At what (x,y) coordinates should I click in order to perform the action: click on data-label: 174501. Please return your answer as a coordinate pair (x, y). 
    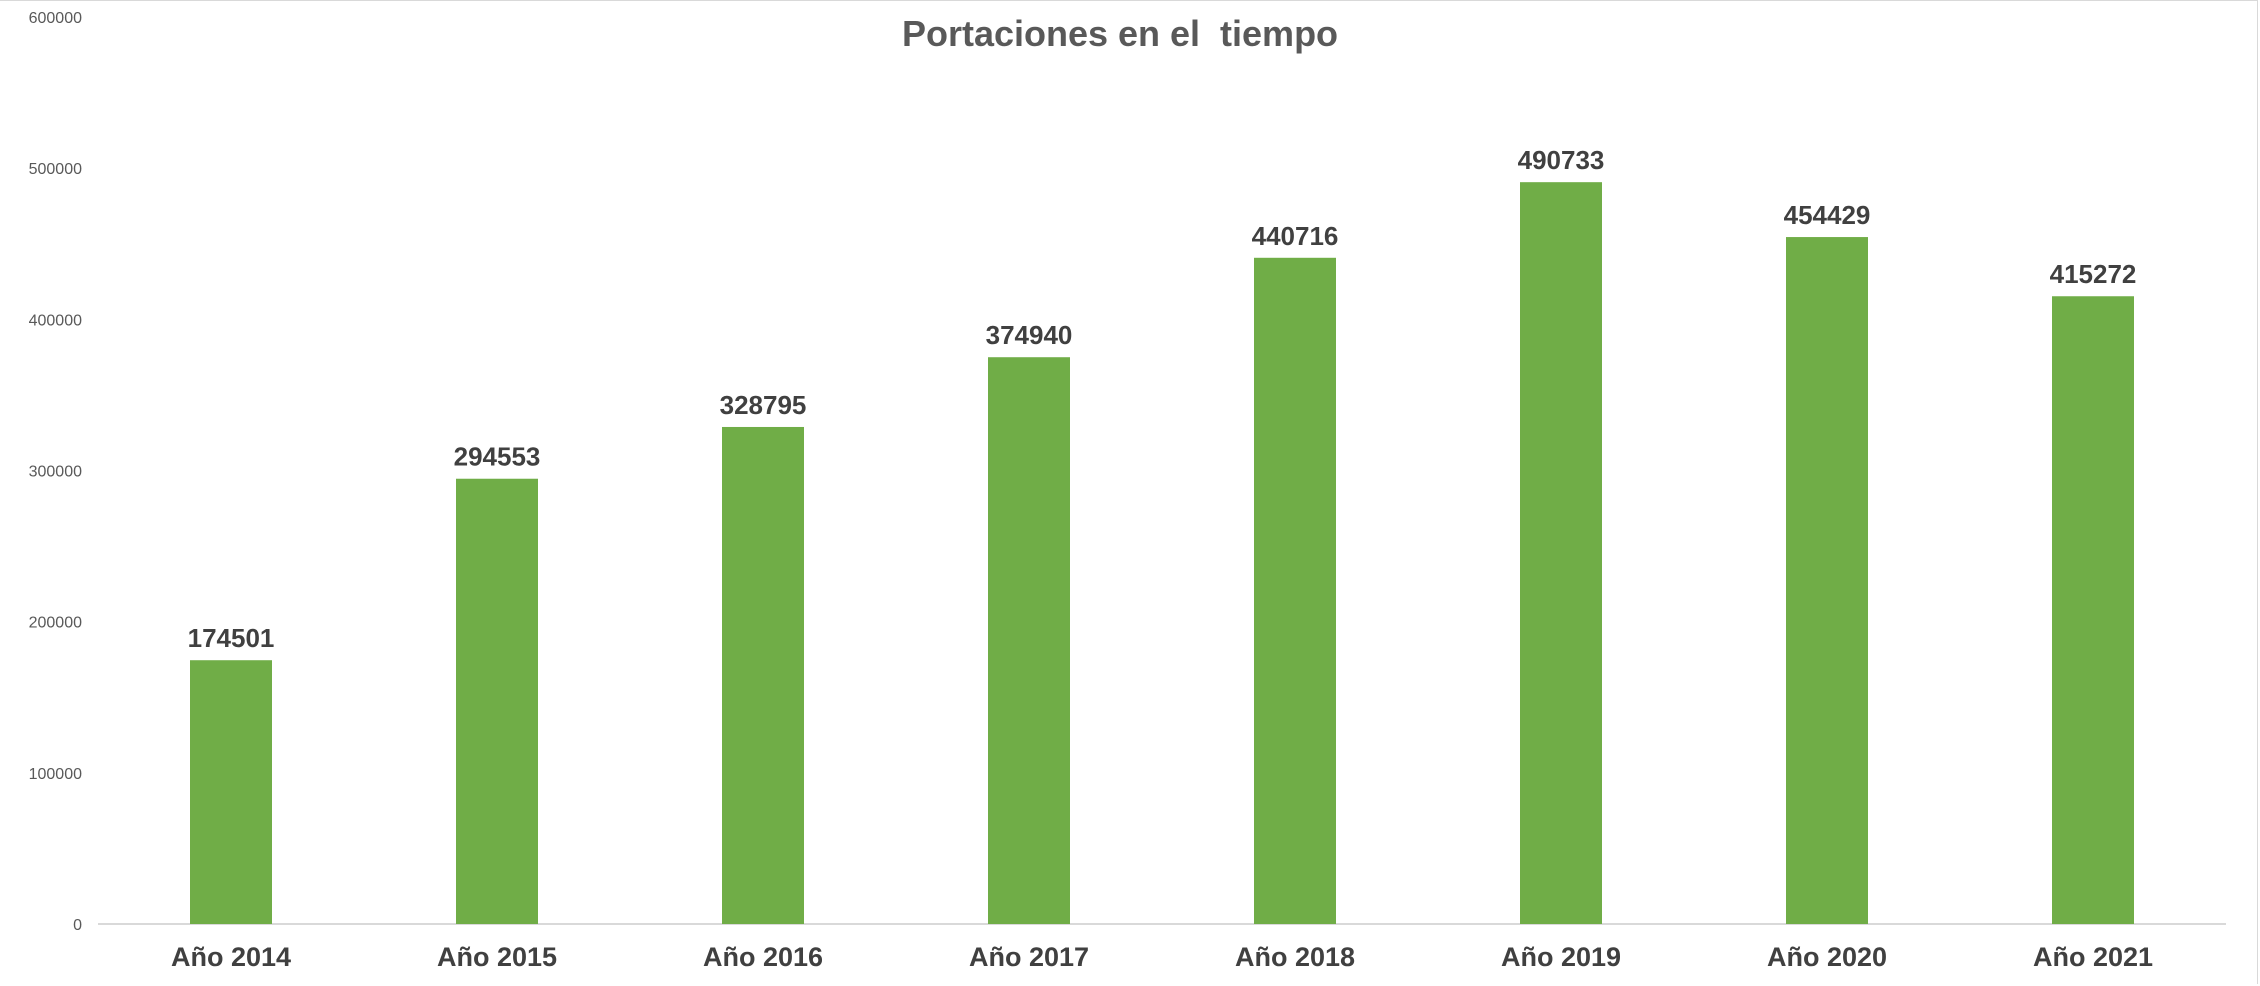
    Looking at the image, I should click on (231, 638).